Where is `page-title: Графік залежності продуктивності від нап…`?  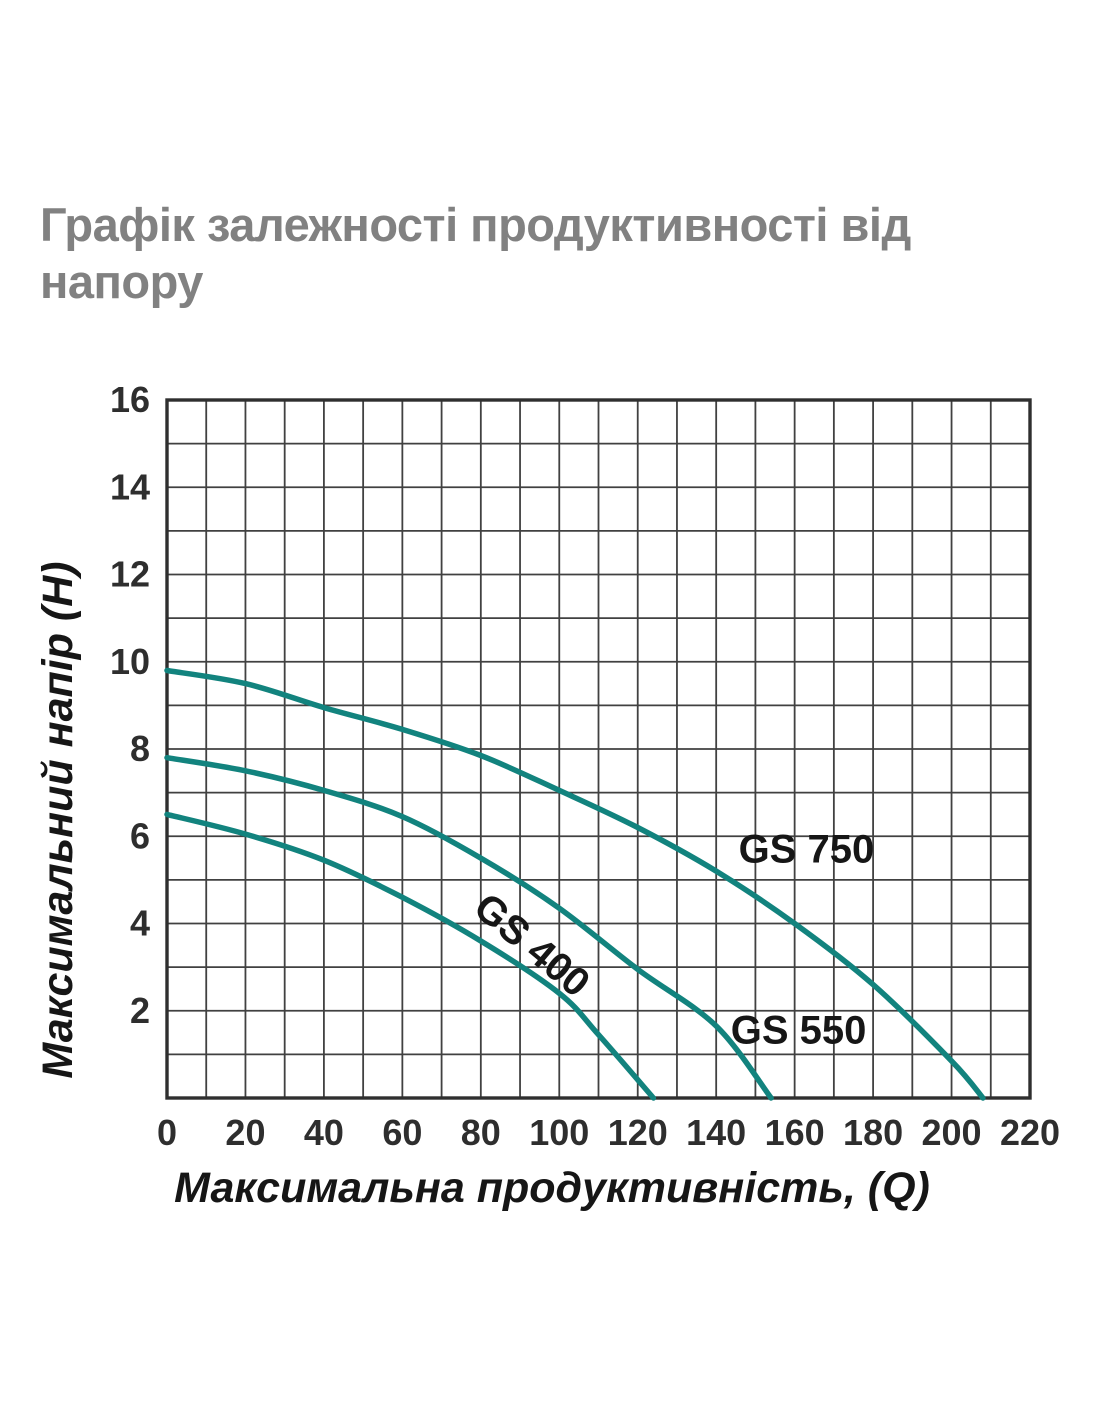 page-title: Графік залежності продуктивності від нап… is located at coordinates (550, 253).